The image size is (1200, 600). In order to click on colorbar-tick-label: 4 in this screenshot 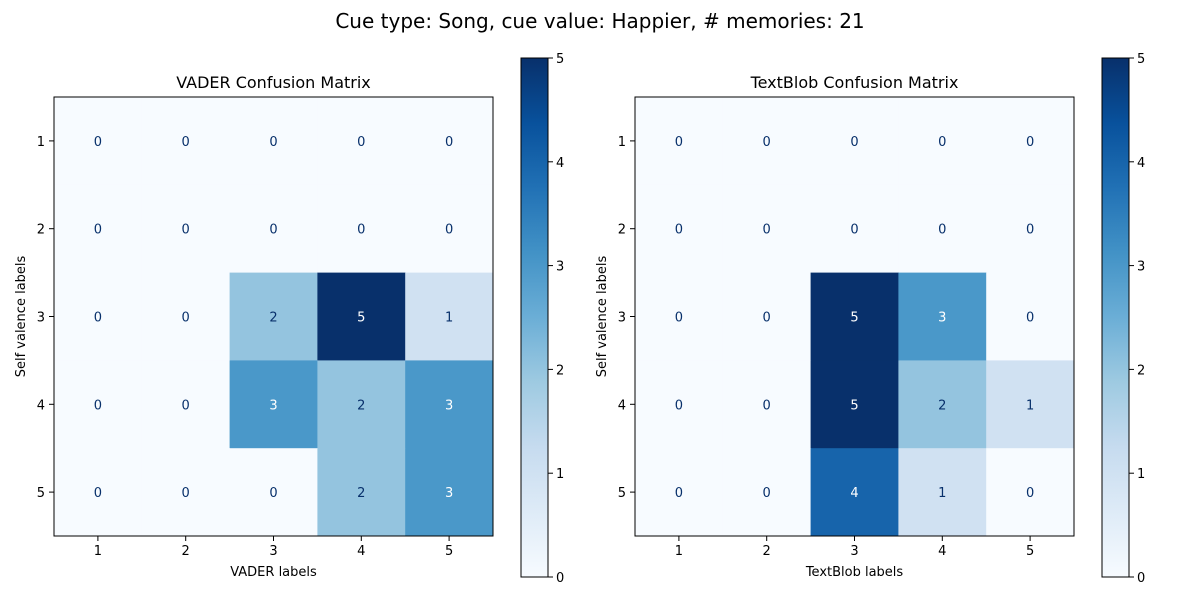, I will do `click(1141, 163)`.